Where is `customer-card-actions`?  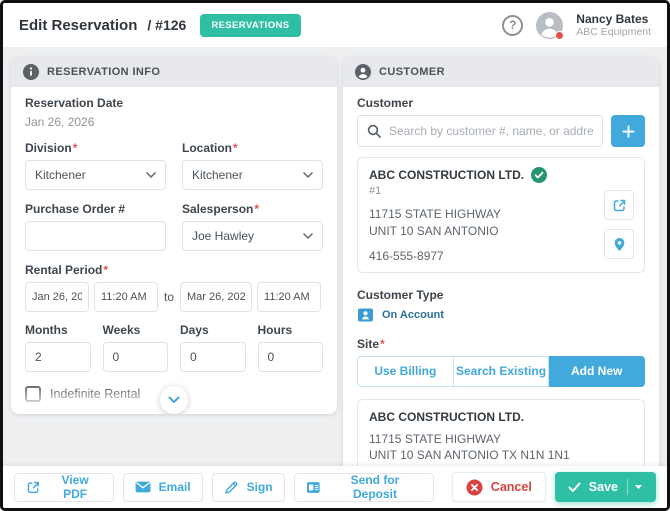
customer-card-actions is located at coordinates (619, 224).